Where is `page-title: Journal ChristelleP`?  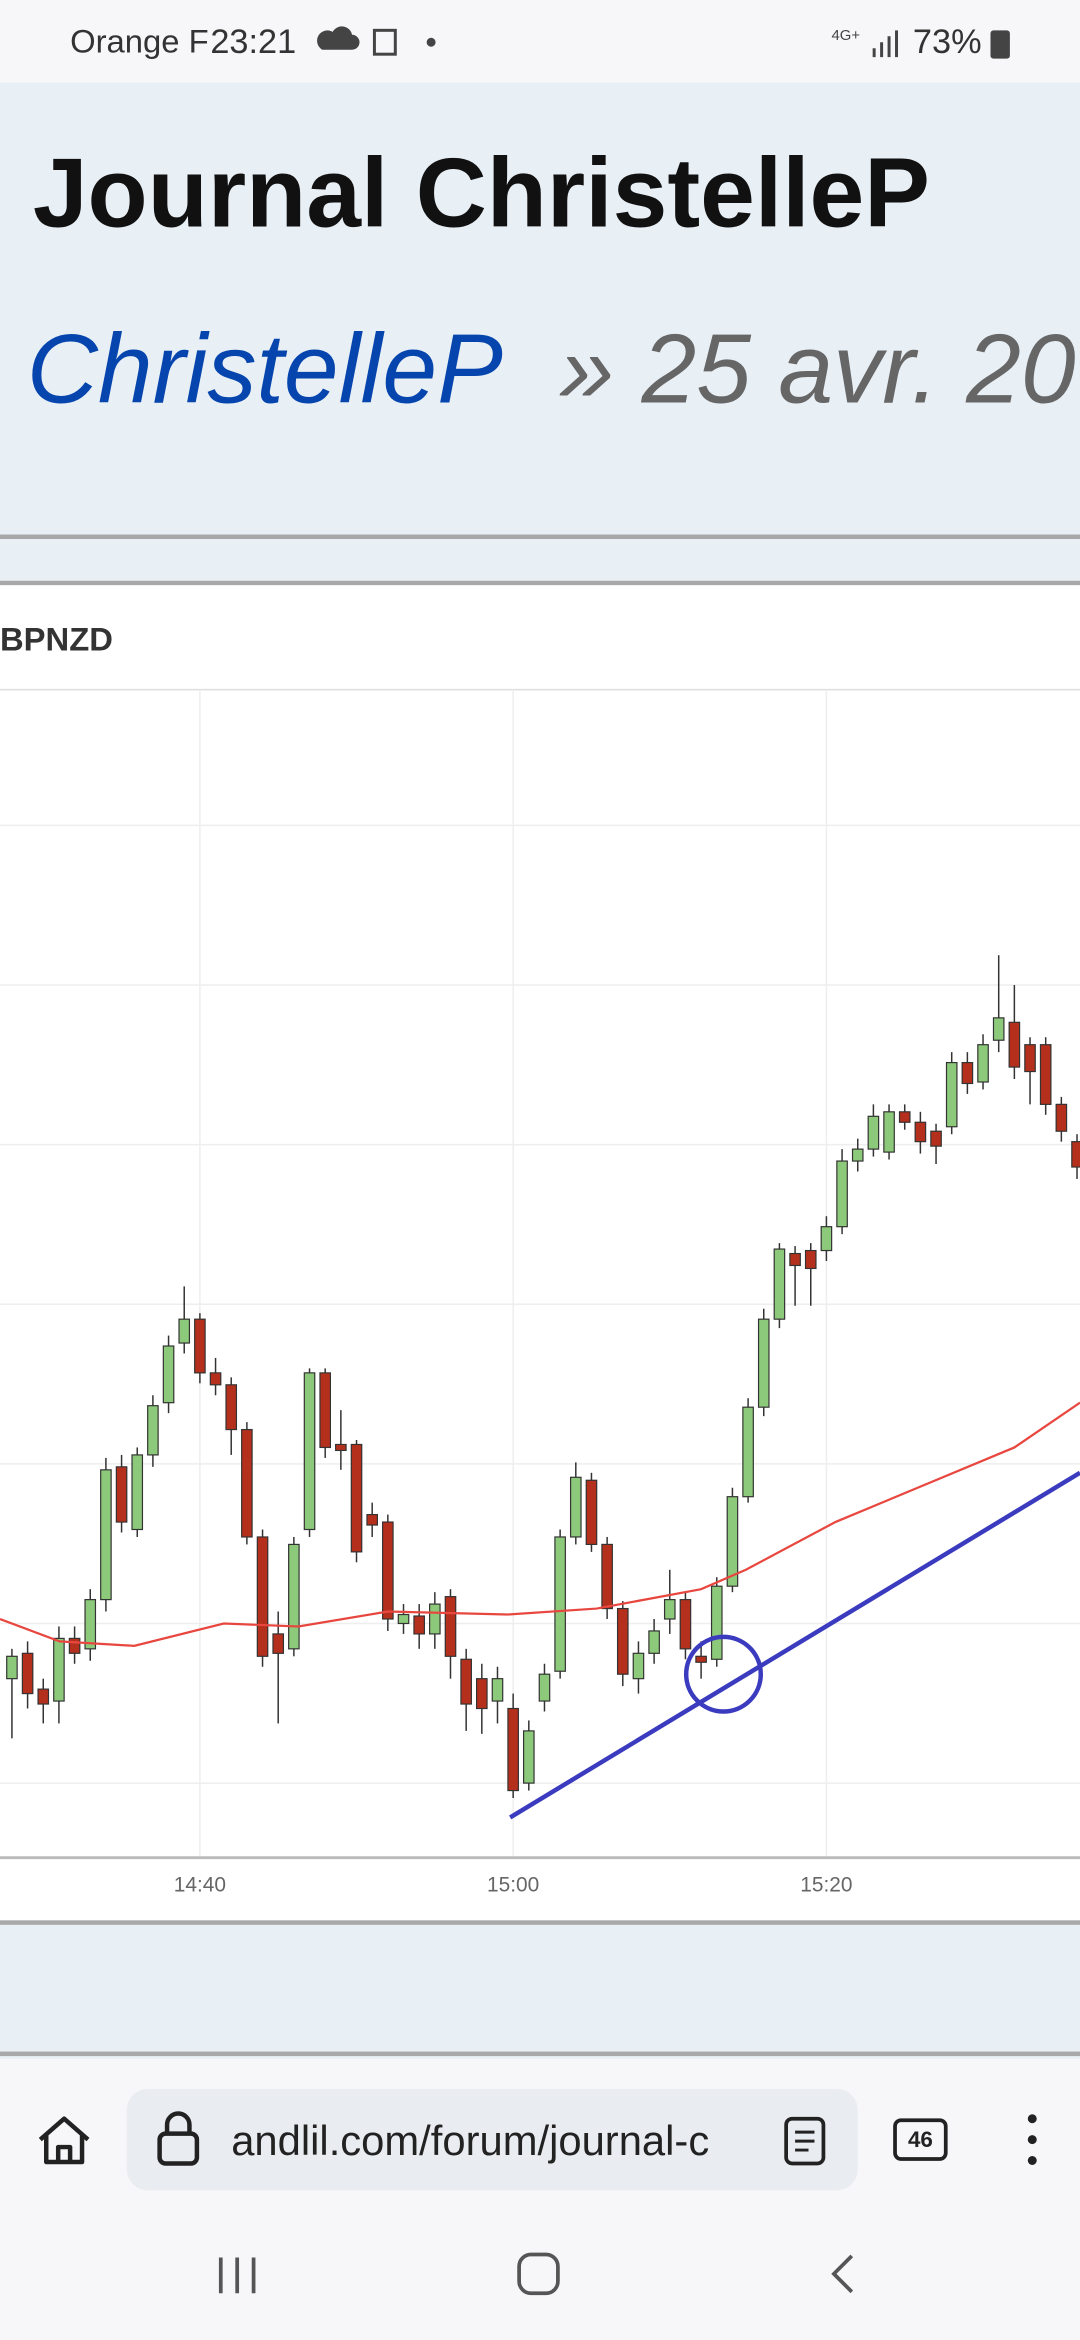 page-title: Journal ChristelleP is located at coordinates (481, 192).